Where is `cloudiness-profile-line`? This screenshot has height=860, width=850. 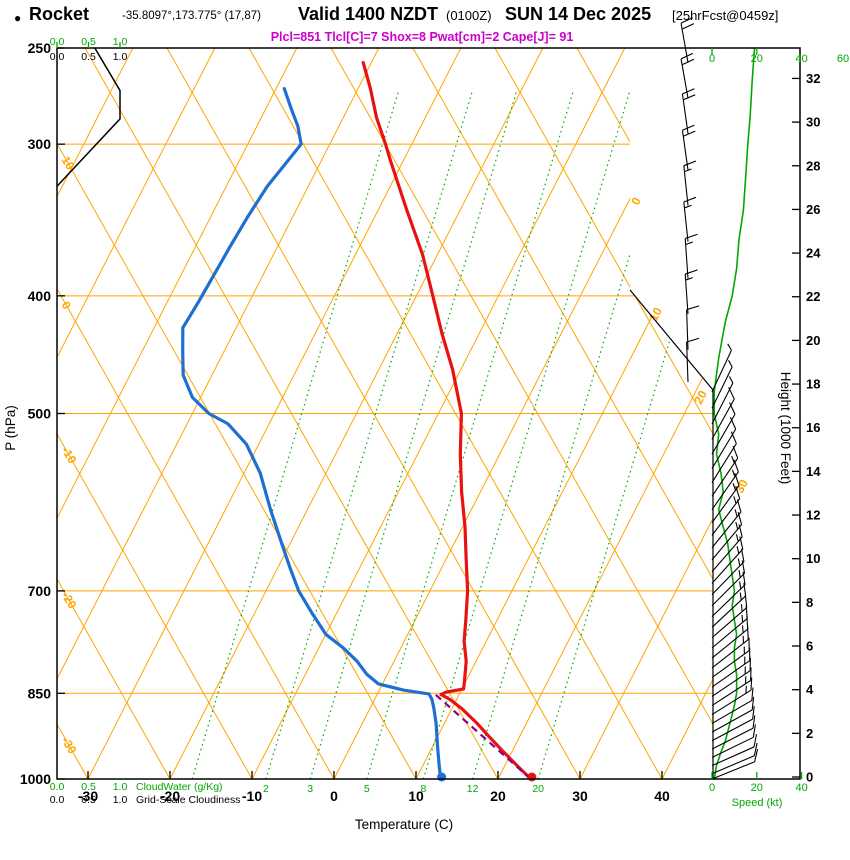
cloudiness-profile-line is located at coordinates (88, 117).